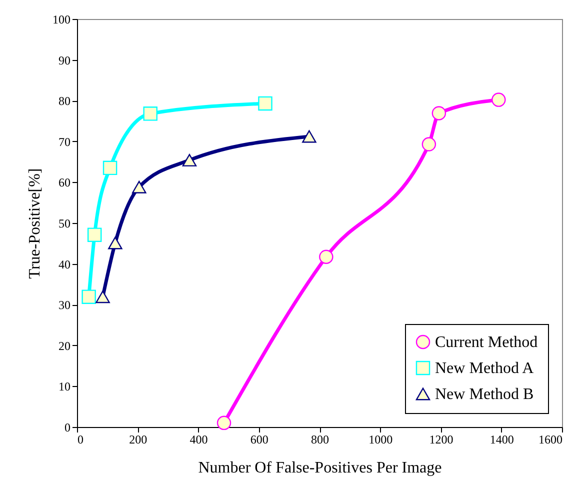 The image size is (576, 487). What do you see at coordinates (64, 183) in the screenshot?
I see `y-tick-label: 60` at bounding box center [64, 183].